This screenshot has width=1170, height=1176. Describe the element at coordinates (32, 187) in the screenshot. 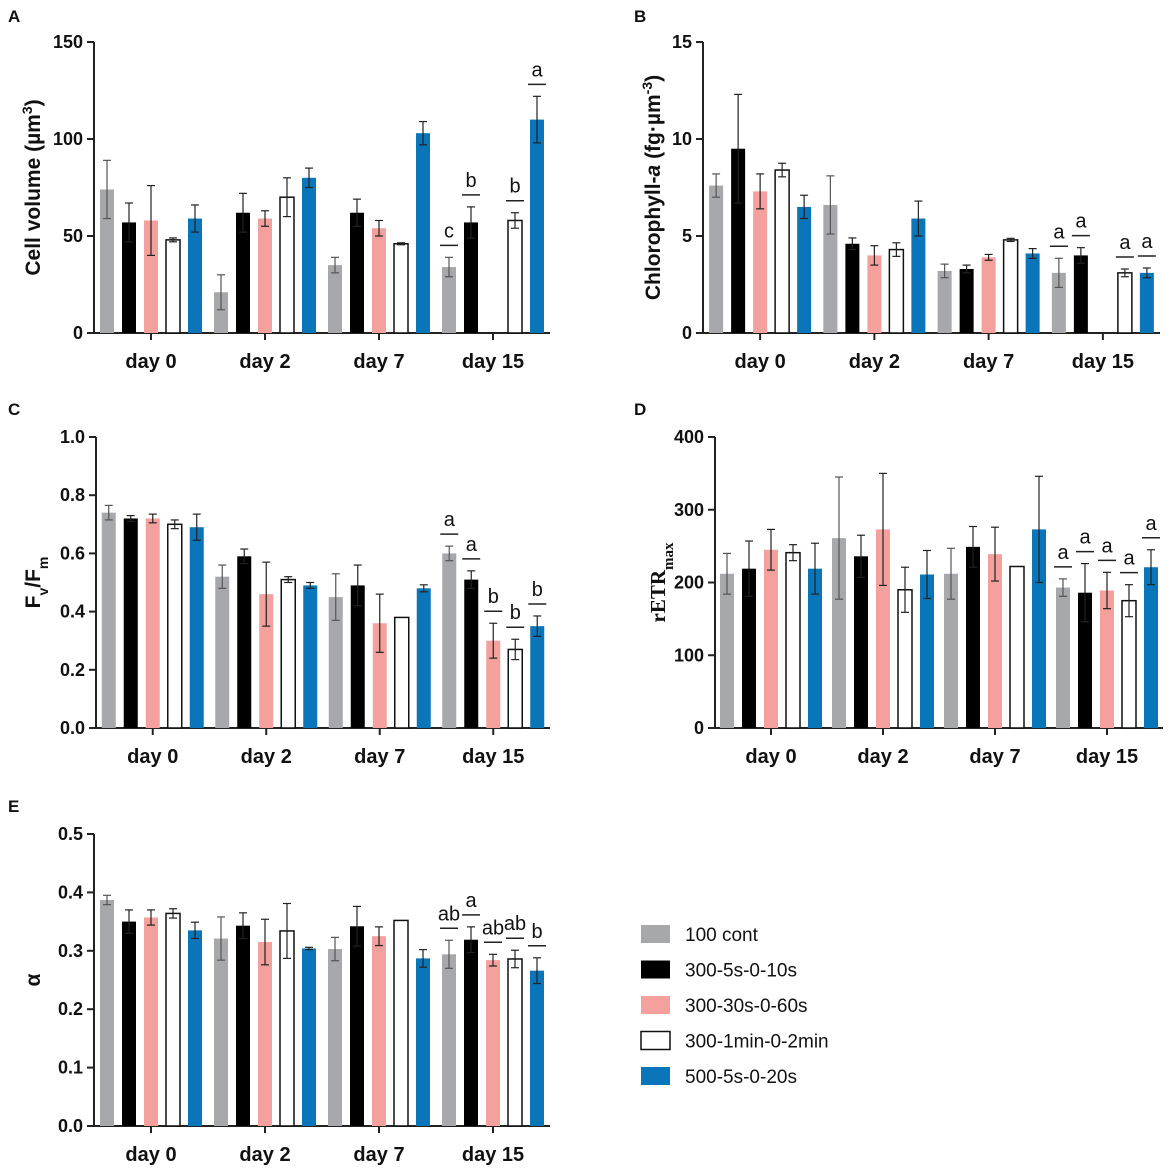

I see `y-axis-title: Cell volume (µm3)` at that location.